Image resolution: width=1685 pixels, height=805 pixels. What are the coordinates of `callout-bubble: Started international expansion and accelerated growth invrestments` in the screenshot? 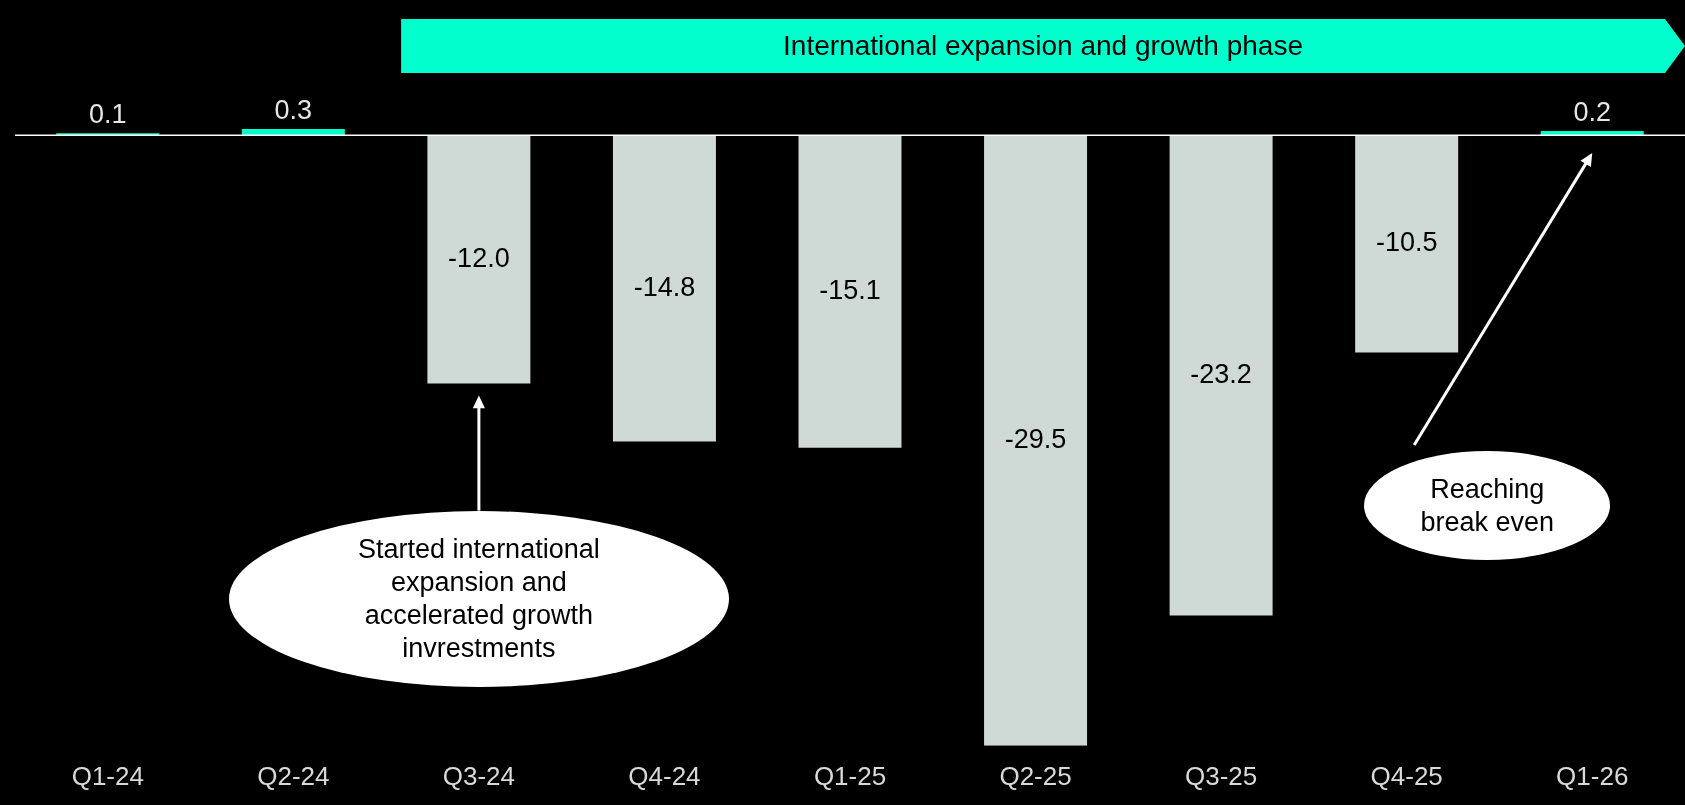 It's located at (478, 598).